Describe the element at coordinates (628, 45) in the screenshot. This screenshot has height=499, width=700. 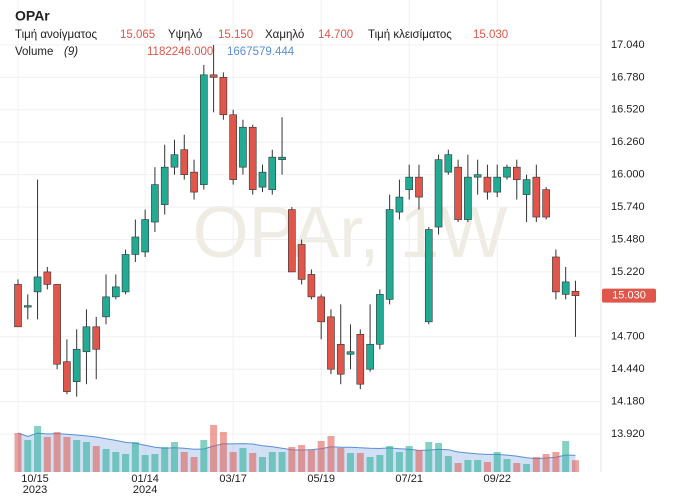
I see `y-tick-label: 17.040` at that location.